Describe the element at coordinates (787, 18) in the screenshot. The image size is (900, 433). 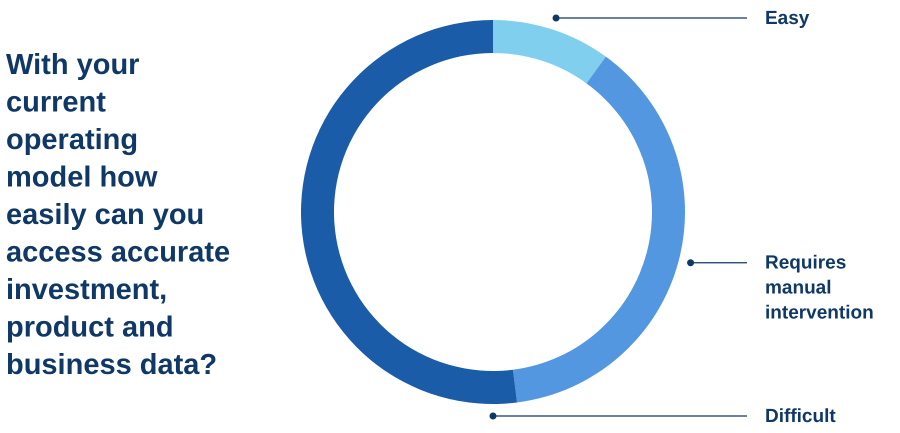
I see `slice-label: Easy` at that location.